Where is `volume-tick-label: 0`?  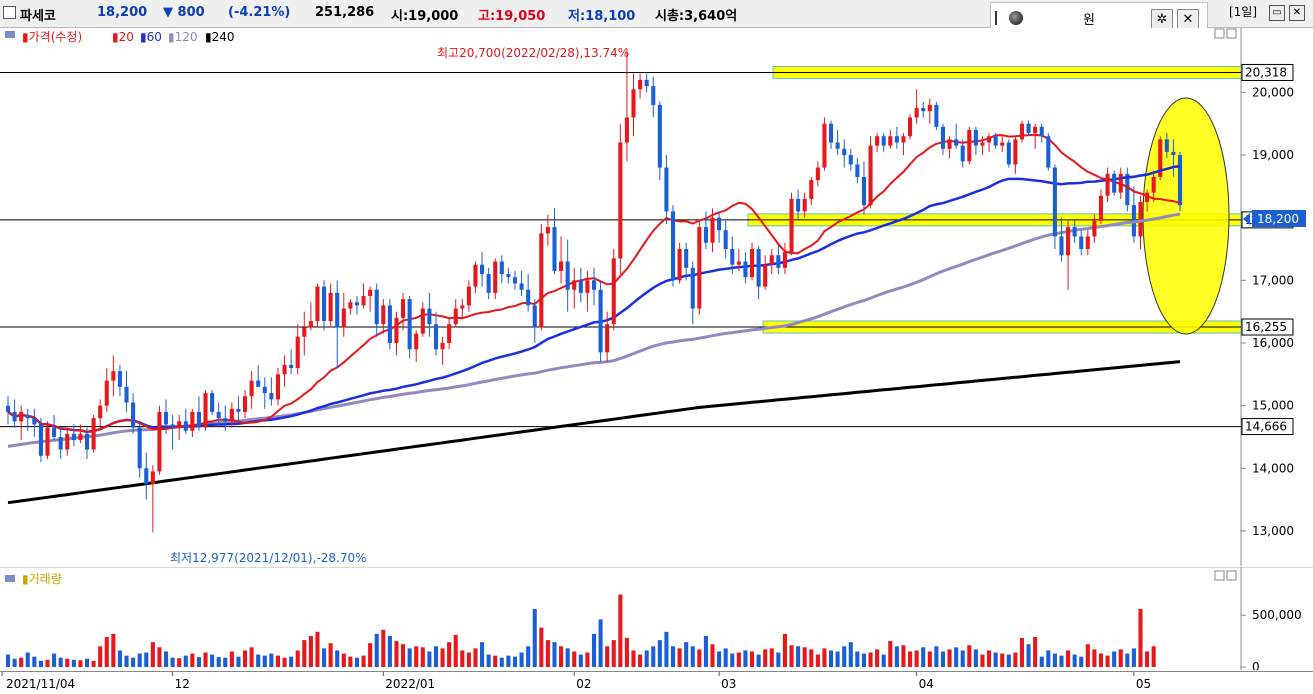 volume-tick-label: 0 is located at coordinates (1256, 665).